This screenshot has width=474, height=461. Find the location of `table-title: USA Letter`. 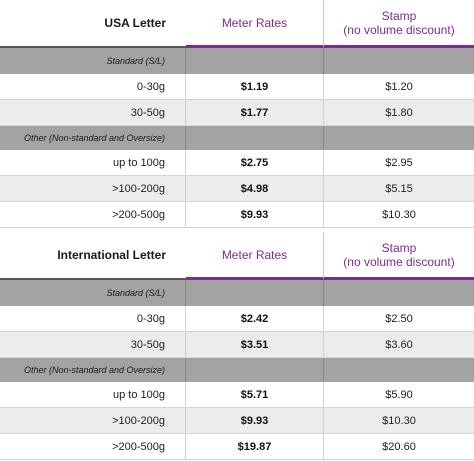

table-title: USA Letter is located at coordinates (93, 24).